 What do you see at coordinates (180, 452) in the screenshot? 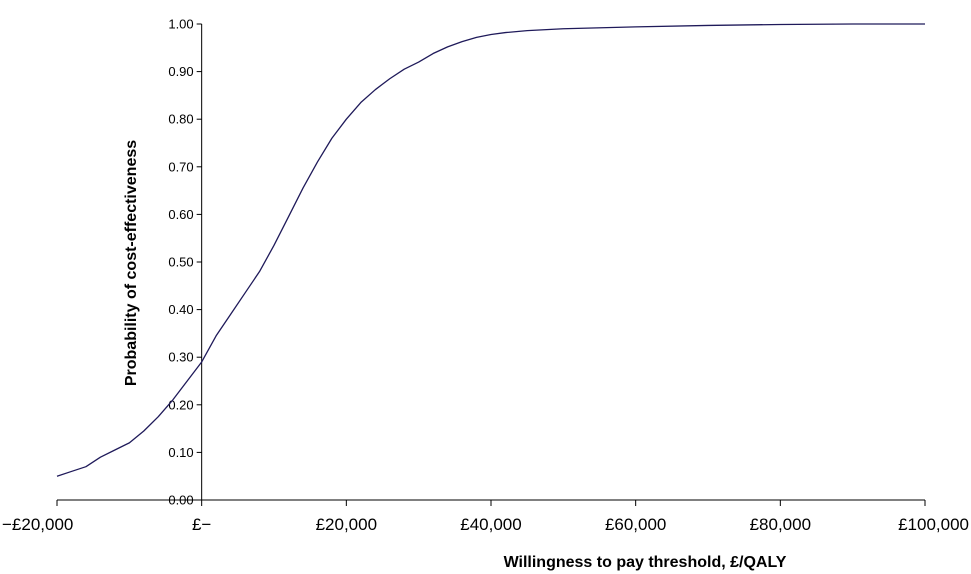
I see `y-tick-label: 0.10` at bounding box center [180, 452].